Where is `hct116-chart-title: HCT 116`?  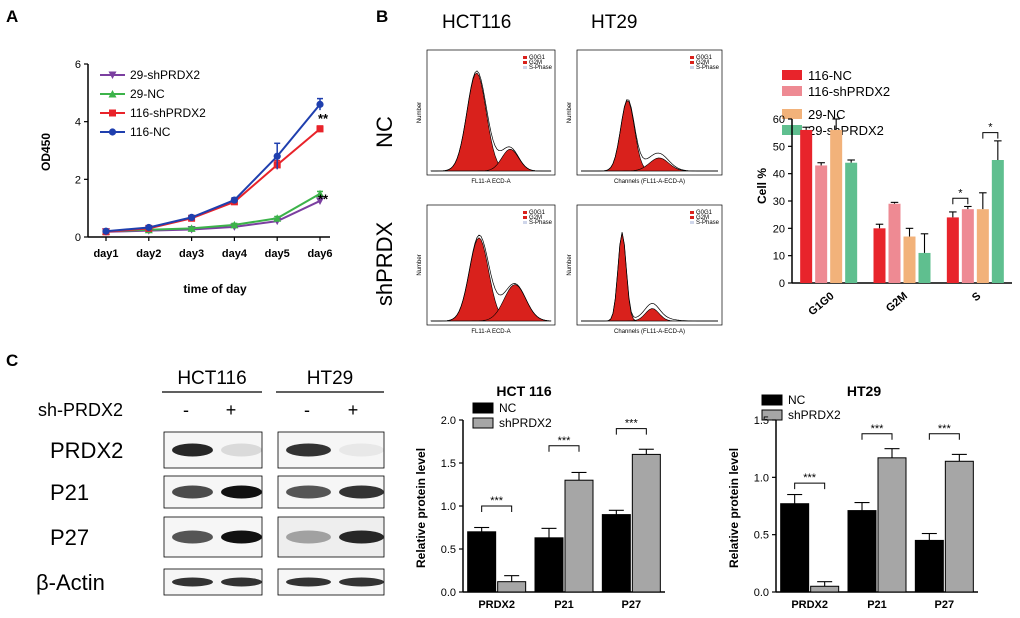 hct116-chart-title: HCT 116 is located at coordinates (523, 391).